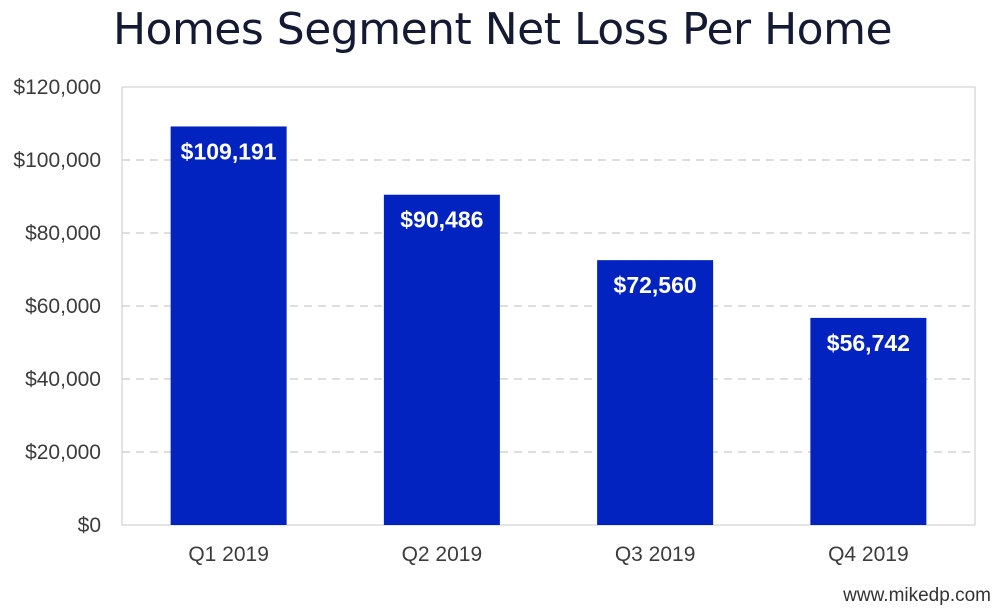  What do you see at coordinates (868, 343) in the screenshot?
I see `bar-data-label: $56,742` at bounding box center [868, 343].